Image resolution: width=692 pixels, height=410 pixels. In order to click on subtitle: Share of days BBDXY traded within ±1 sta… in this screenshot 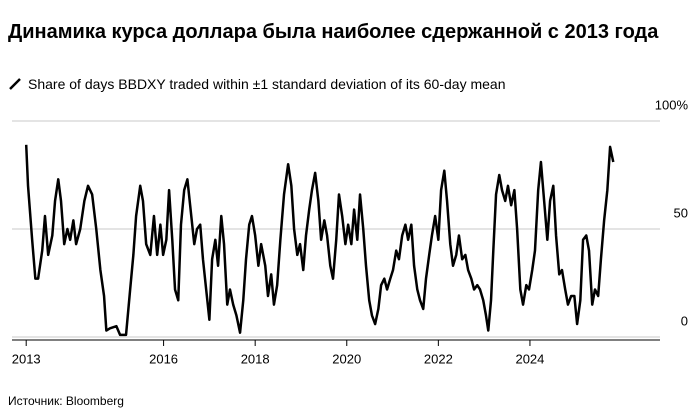, I will do `click(256, 84)`.